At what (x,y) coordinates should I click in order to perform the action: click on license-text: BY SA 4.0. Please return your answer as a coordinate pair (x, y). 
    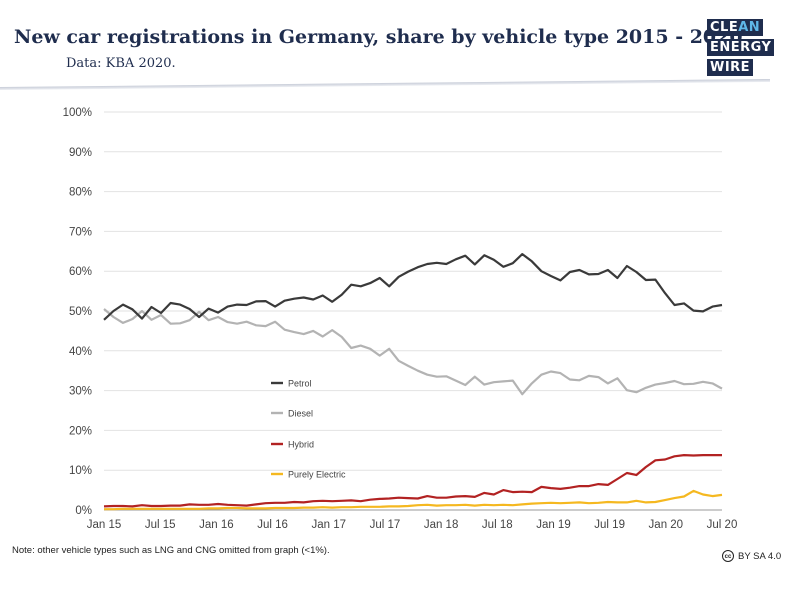
    Looking at the image, I should click on (760, 556).